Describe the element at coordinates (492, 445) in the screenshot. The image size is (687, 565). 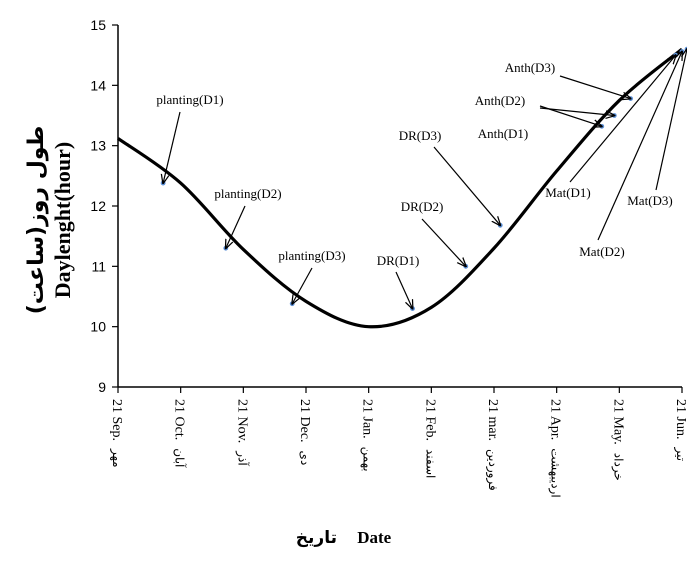
I see `x-tick-label: 21 mar.فروردین` at that location.